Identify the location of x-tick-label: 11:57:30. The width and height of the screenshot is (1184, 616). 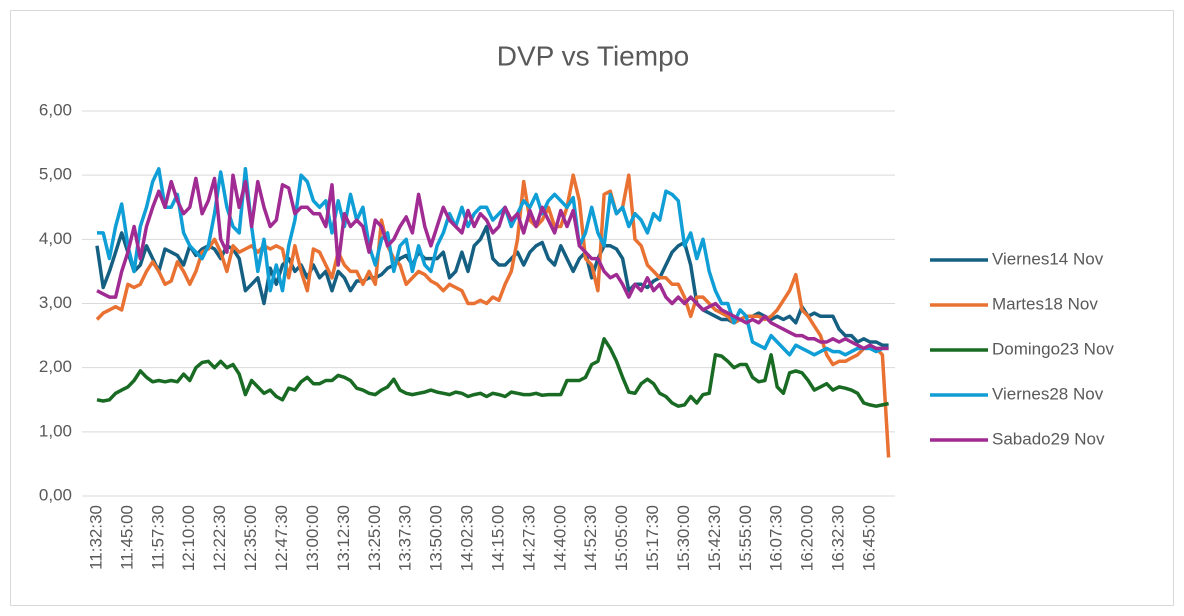
(157, 537).